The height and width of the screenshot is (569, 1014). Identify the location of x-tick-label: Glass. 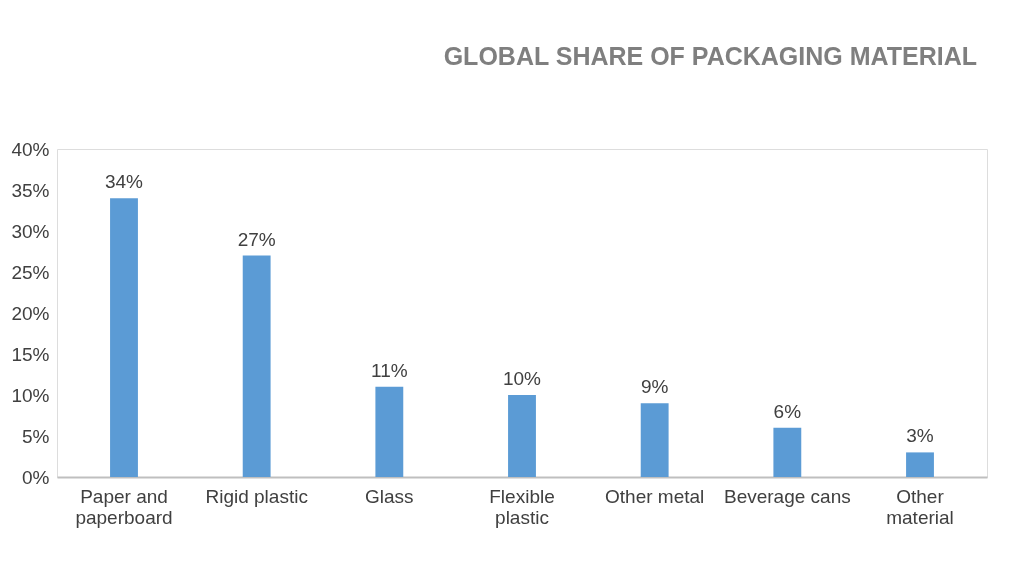
(389, 496).